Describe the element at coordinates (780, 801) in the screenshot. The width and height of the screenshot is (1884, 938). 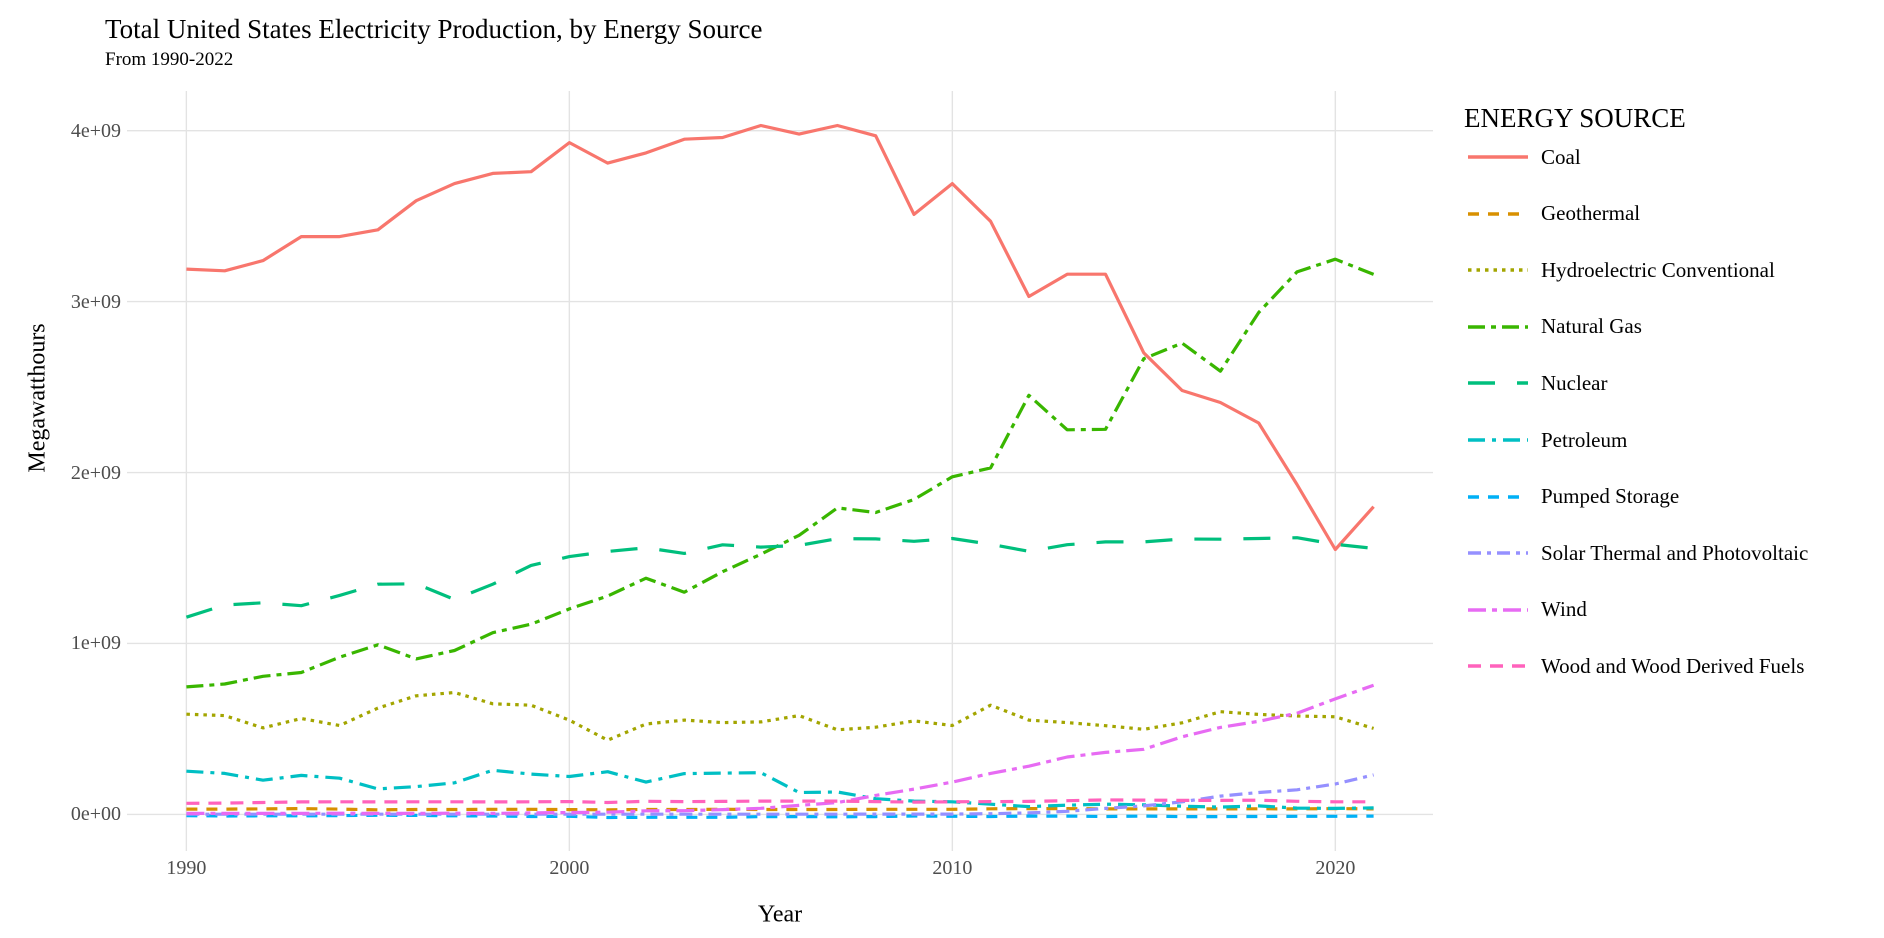
I see `series-line-wood-and-wood-derived-fuels` at that location.